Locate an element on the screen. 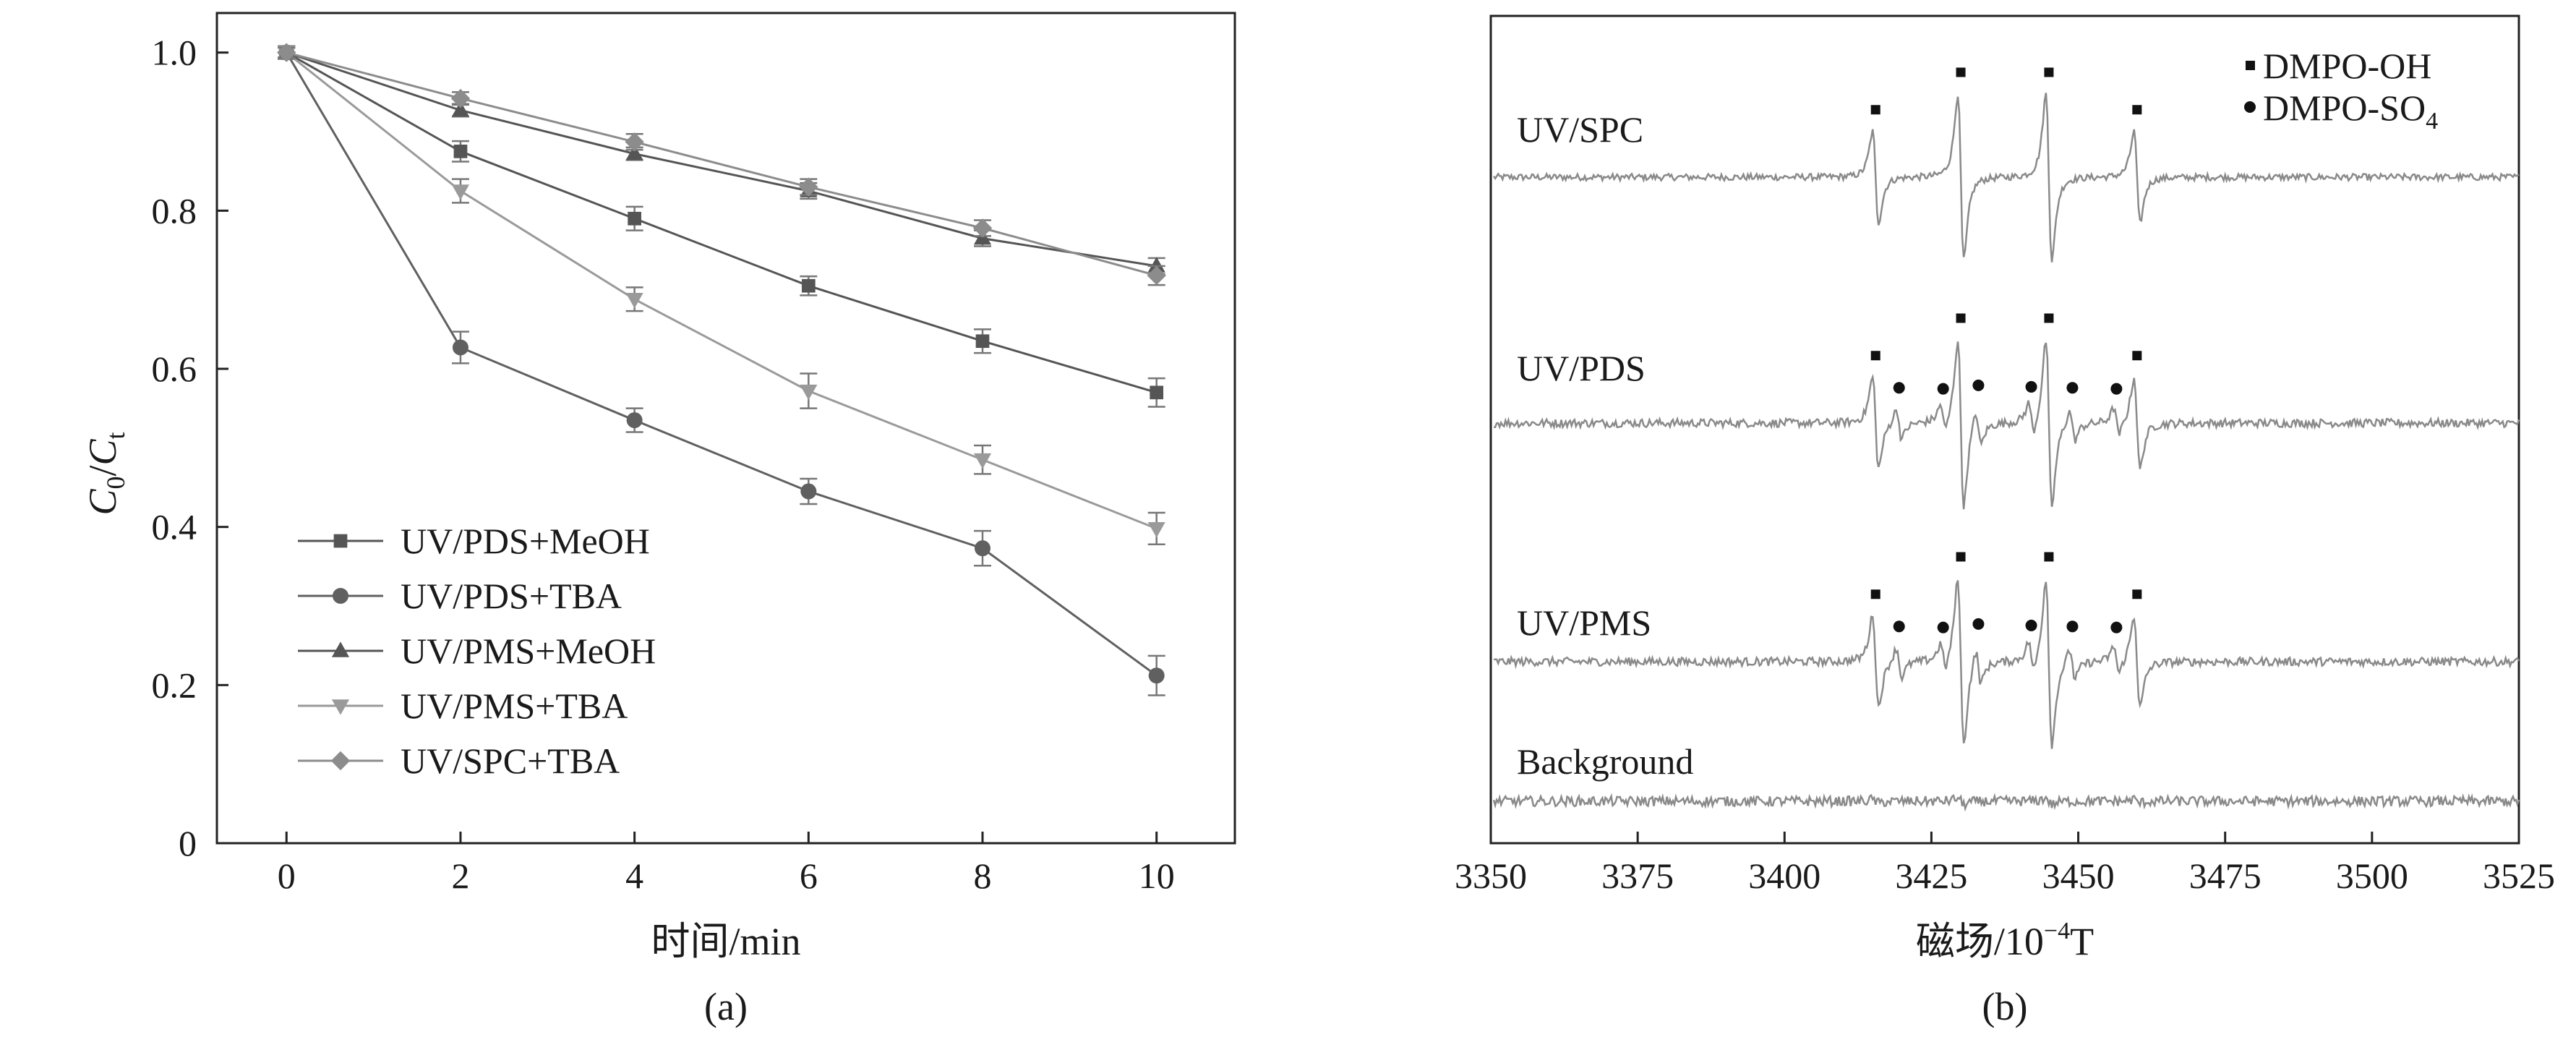 Image resolution: width=2576 pixels, height=1037 pixels. x-tick-label: 3525 is located at coordinates (2519, 875).